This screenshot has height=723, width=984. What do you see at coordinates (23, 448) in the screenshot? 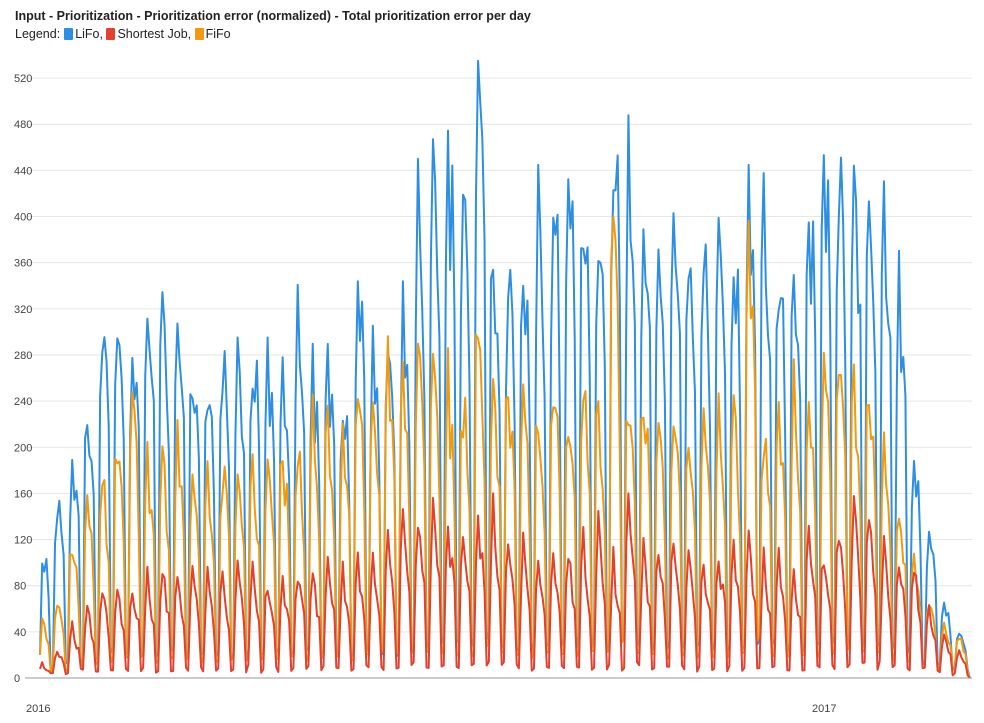
I see `y-tick-label-200: 200` at bounding box center [23, 448].